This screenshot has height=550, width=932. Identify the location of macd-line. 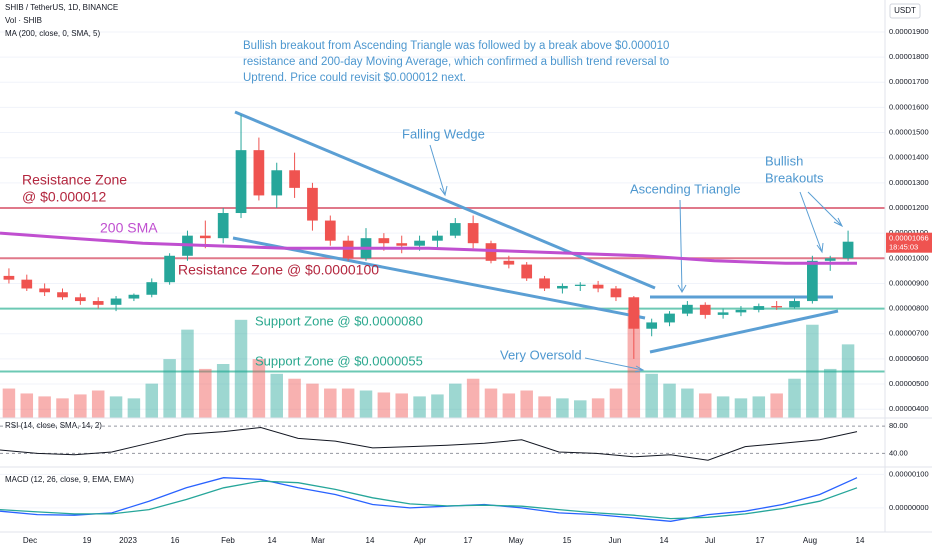
(429, 499).